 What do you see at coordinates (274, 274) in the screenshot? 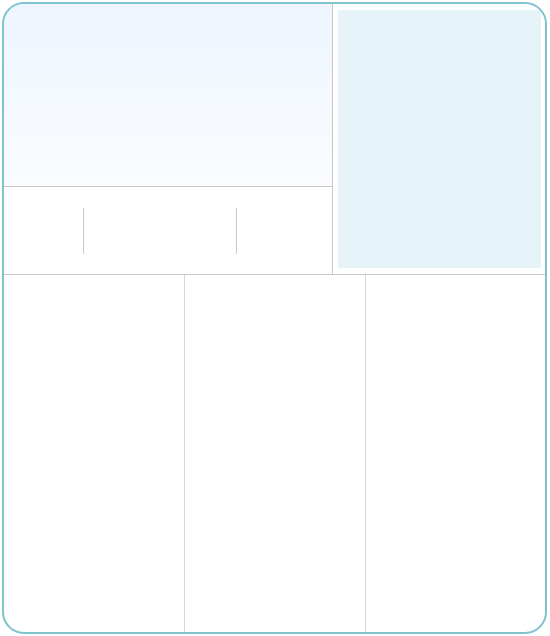
I see `section-divider` at bounding box center [274, 274].